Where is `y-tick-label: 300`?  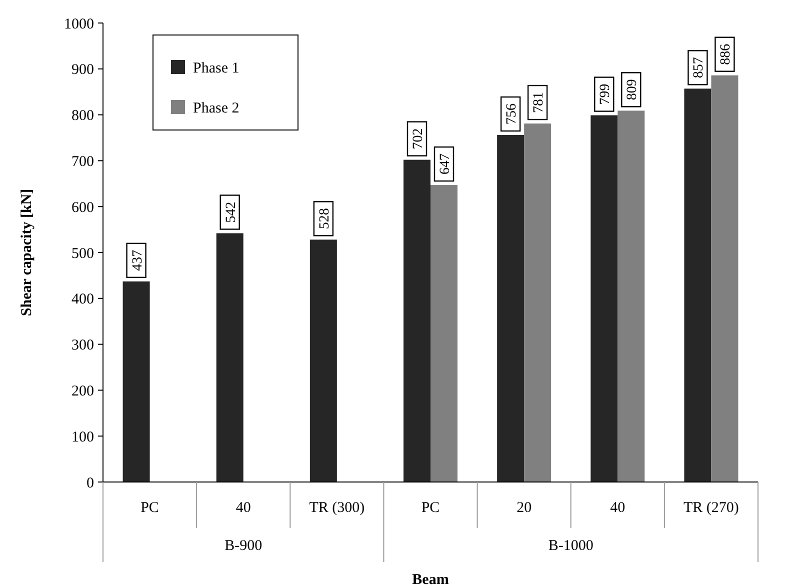
y-tick-label: 300 is located at coordinates (83, 346).